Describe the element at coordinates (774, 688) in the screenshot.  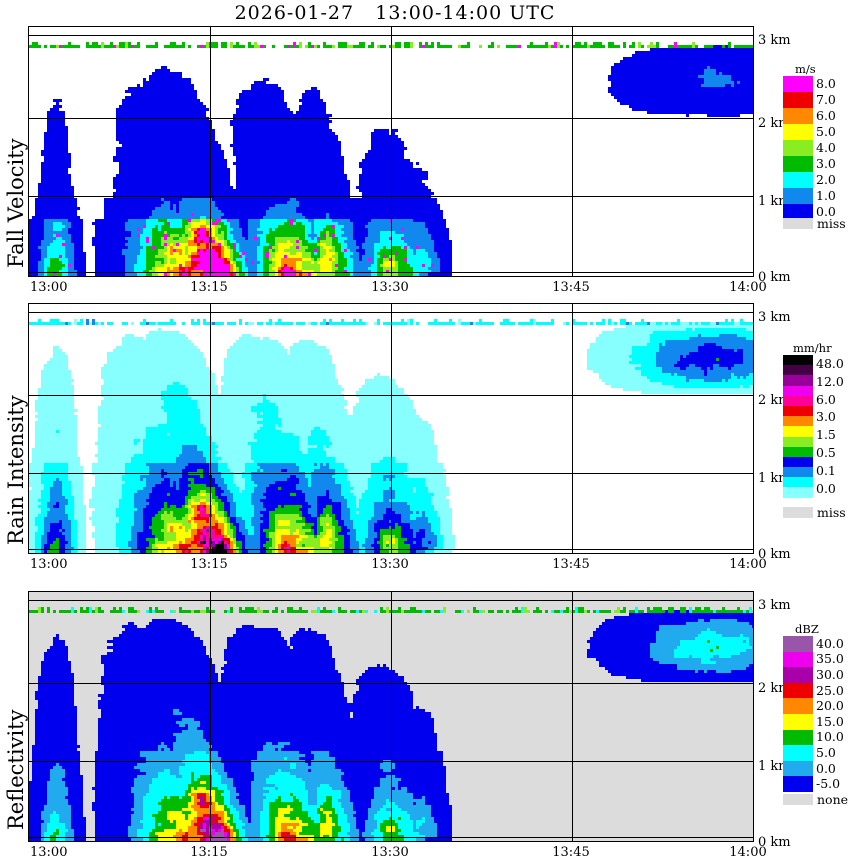
I see `y-tick-2km-p3: 2 km` at that location.